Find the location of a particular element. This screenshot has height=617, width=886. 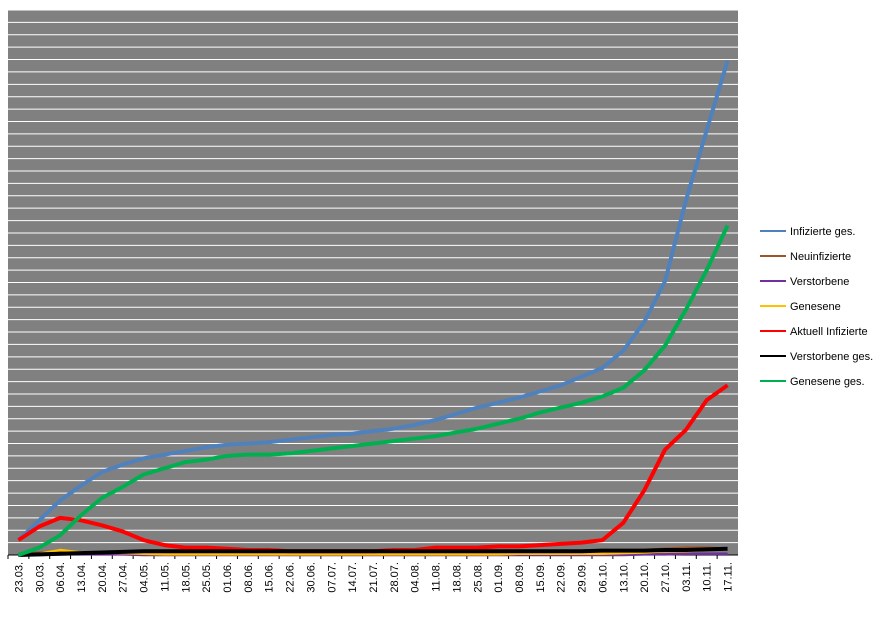

x-tick-label: 06.10. is located at coordinates (603, 577).